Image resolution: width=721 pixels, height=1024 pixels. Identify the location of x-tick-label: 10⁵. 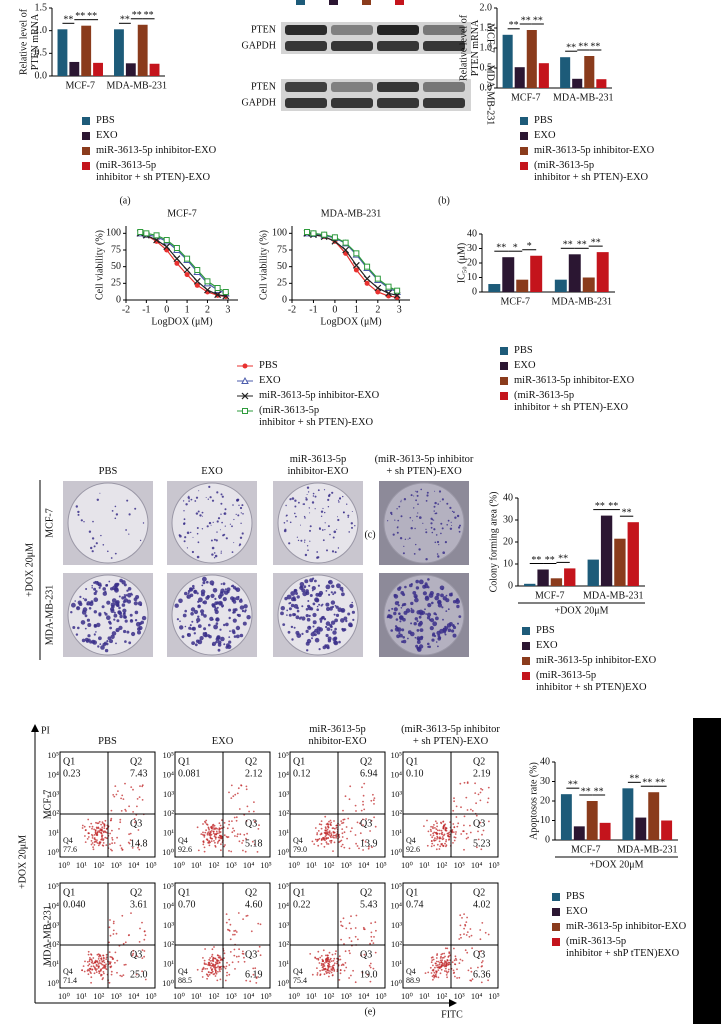
(381, 996).